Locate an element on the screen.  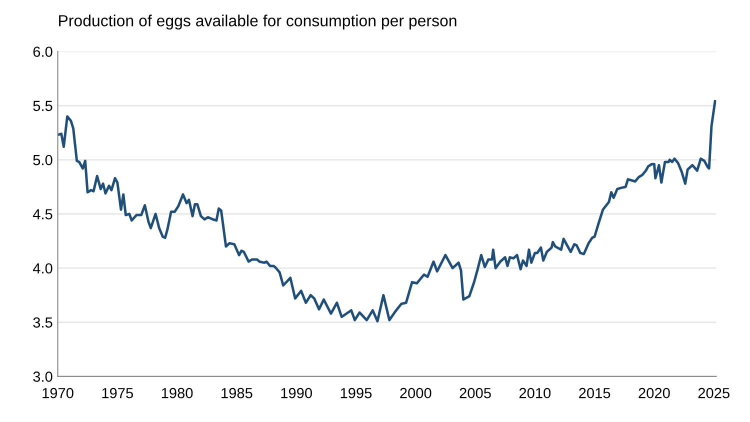
y-tick-label: 4.5 is located at coordinates (42, 214).